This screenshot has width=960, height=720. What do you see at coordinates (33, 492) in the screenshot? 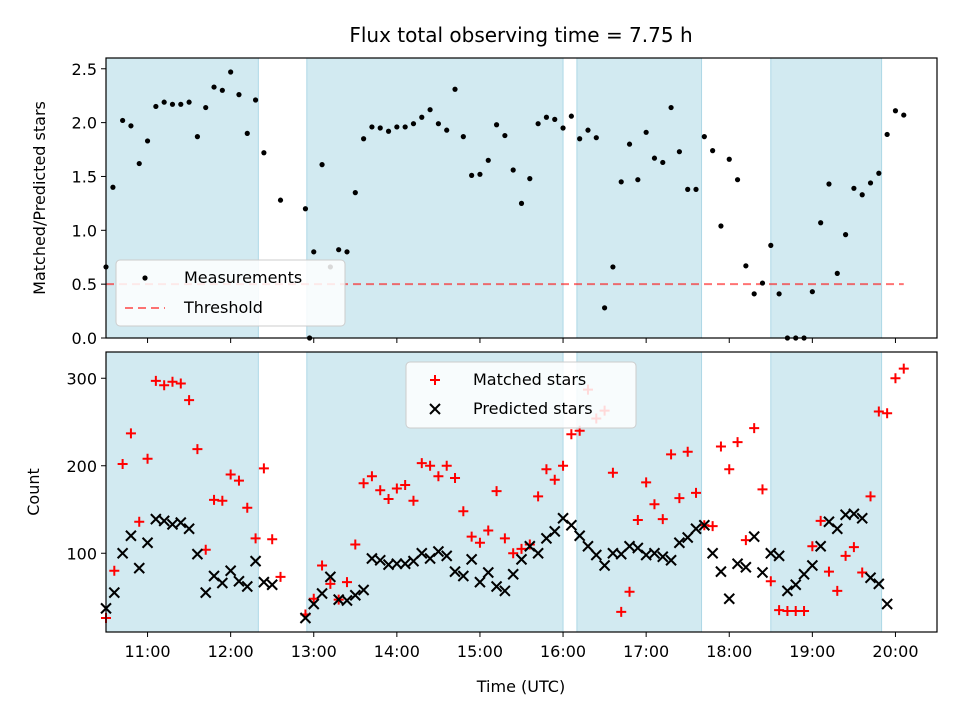
I see `y-axis-label: Count` at bounding box center [33, 492].